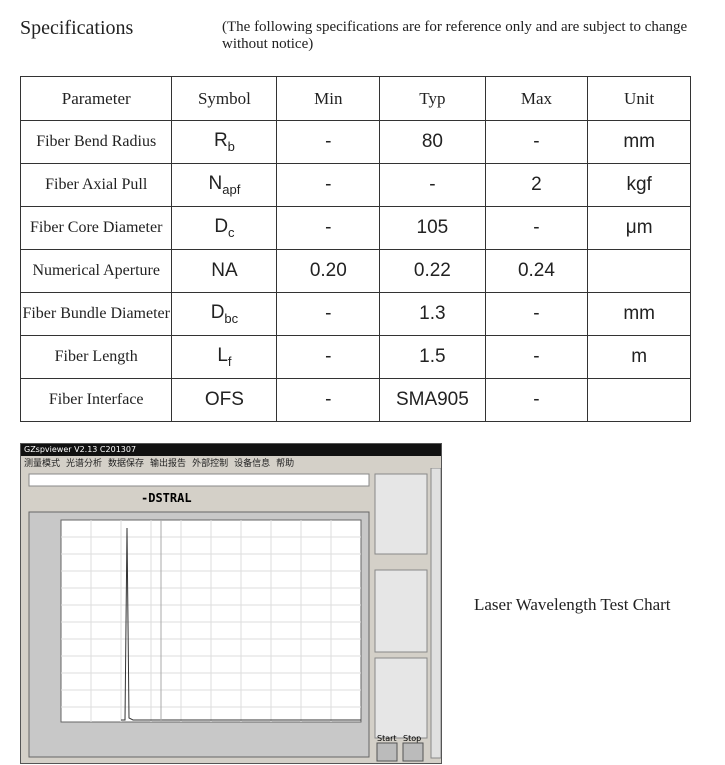 The width and height of the screenshot is (725, 765). I want to click on value-cell: OFS, so click(224, 400).